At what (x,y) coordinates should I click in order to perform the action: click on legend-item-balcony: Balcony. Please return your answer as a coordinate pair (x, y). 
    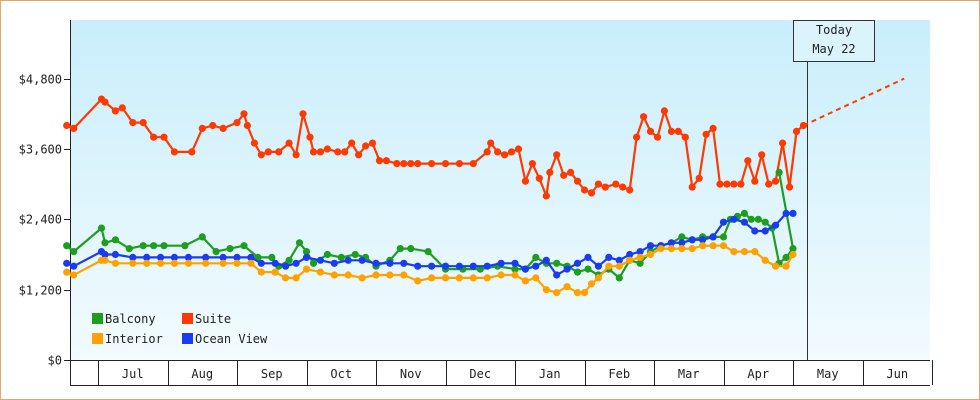
    Looking at the image, I should click on (124, 319).